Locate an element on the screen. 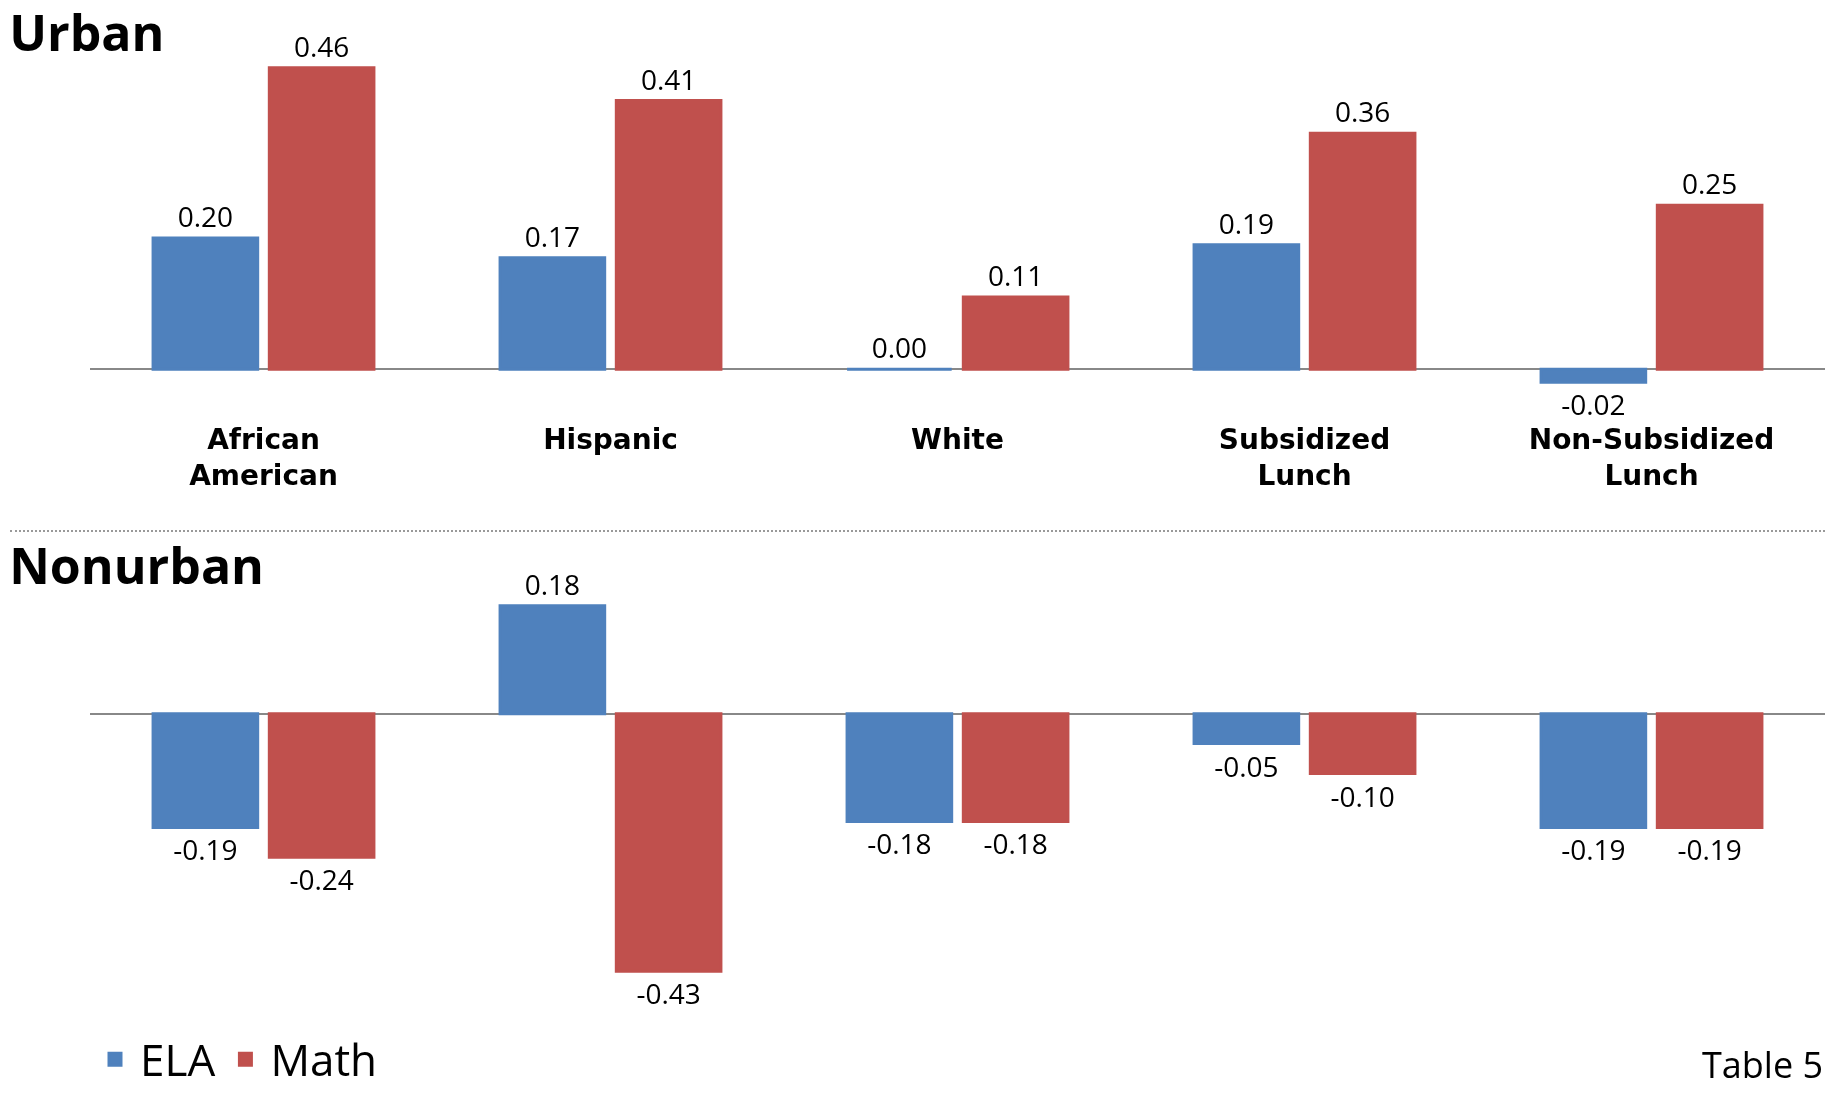 Image resolution: width=1845 pixels, height=1113 pixels. data-label: 0.20 is located at coordinates (205, 216).